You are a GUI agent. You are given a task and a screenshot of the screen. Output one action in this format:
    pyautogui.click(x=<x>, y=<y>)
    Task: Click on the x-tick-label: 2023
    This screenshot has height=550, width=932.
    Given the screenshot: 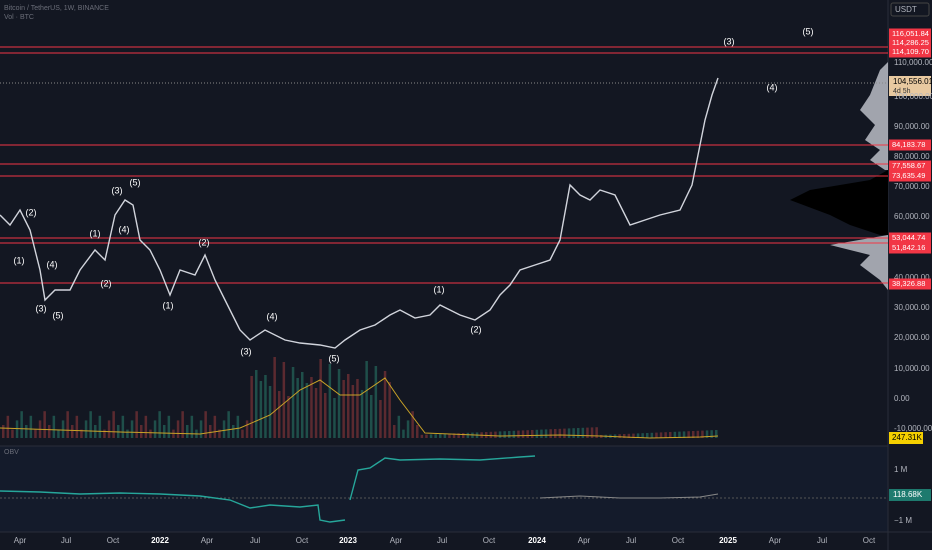 What is the action you would take?
    pyautogui.click(x=348, y=540)
    